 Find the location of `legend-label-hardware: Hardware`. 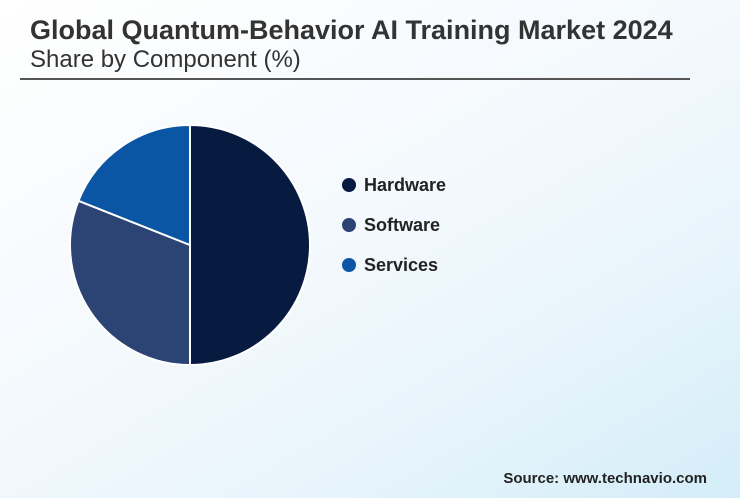

legend-label-hardware: Hardware is located at coordinates (405, 184).